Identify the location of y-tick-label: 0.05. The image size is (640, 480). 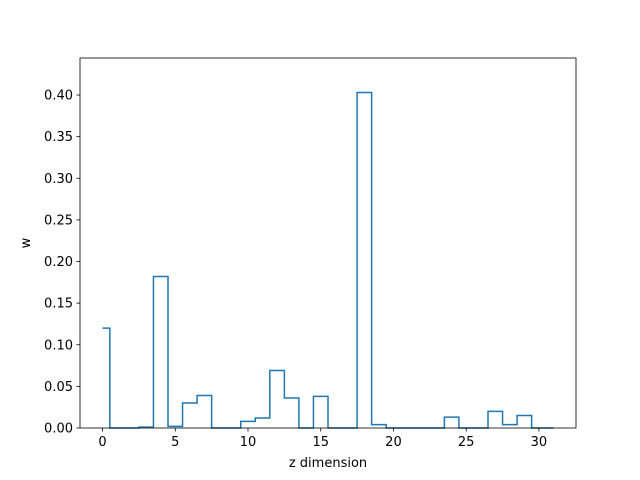
(58, 387).